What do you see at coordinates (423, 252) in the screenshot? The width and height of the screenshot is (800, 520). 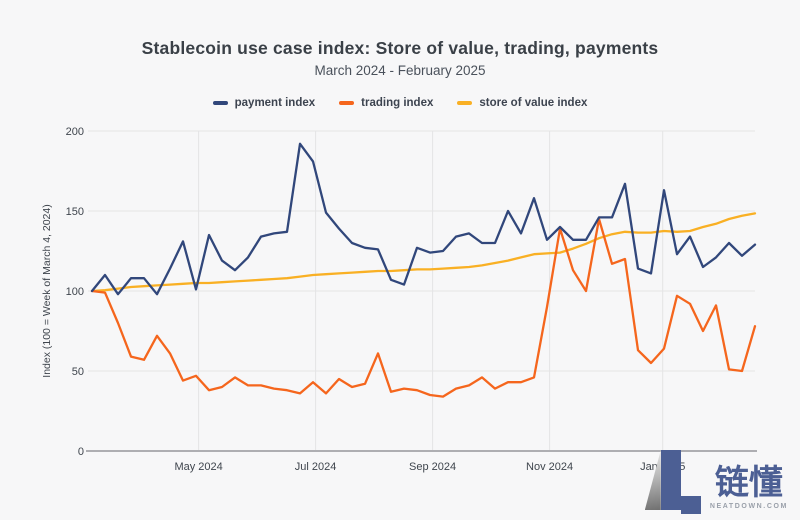 I see `series-line-store-of-value-index` at bounding box center [423, 252].